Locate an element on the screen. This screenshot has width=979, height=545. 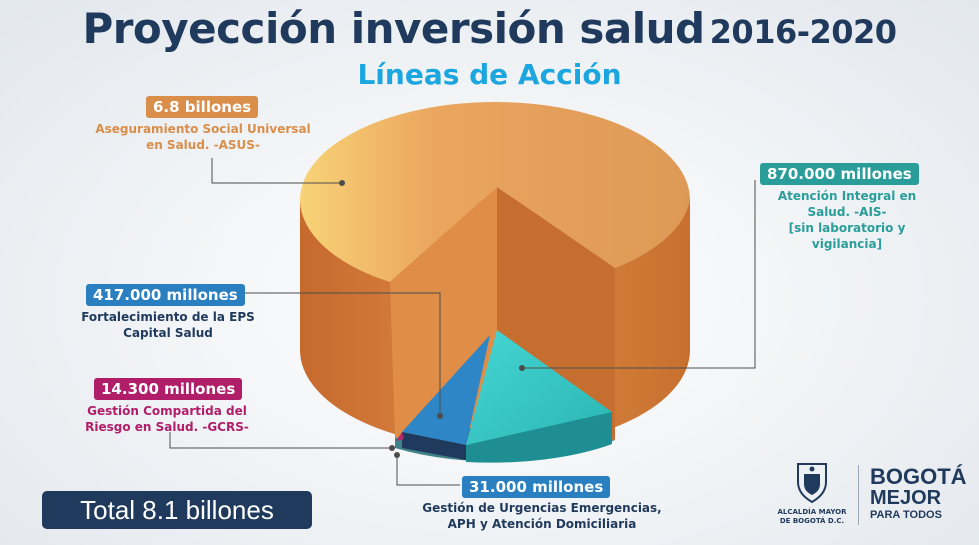
coat-of-arms-icon is located at coordinates (812, 483).